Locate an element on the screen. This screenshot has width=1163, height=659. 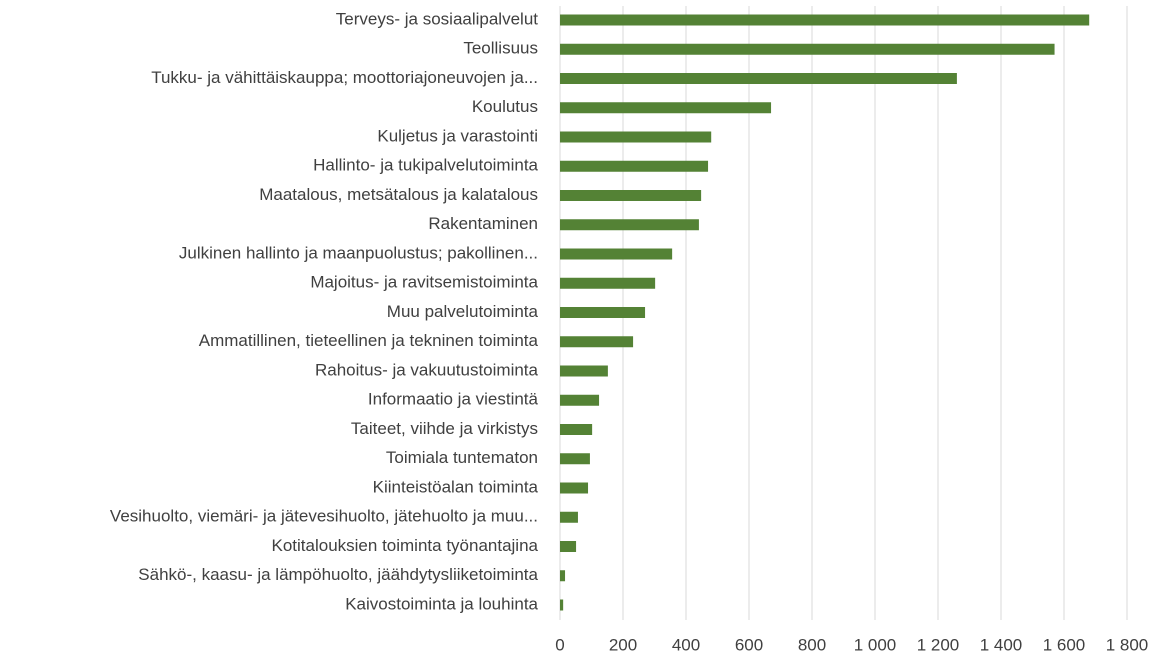
y-tick-label: Koulutus is located at coordinates (505, 106).